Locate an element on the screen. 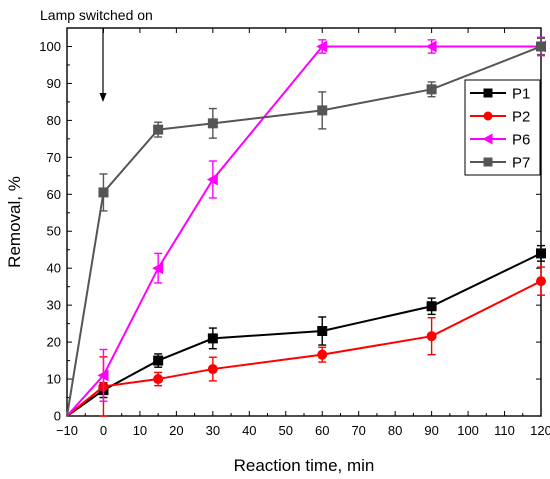 Image resolution: width=550 pixels, height=479 pixels. x-tick-label: 20 is located at coordinates (176, 430).